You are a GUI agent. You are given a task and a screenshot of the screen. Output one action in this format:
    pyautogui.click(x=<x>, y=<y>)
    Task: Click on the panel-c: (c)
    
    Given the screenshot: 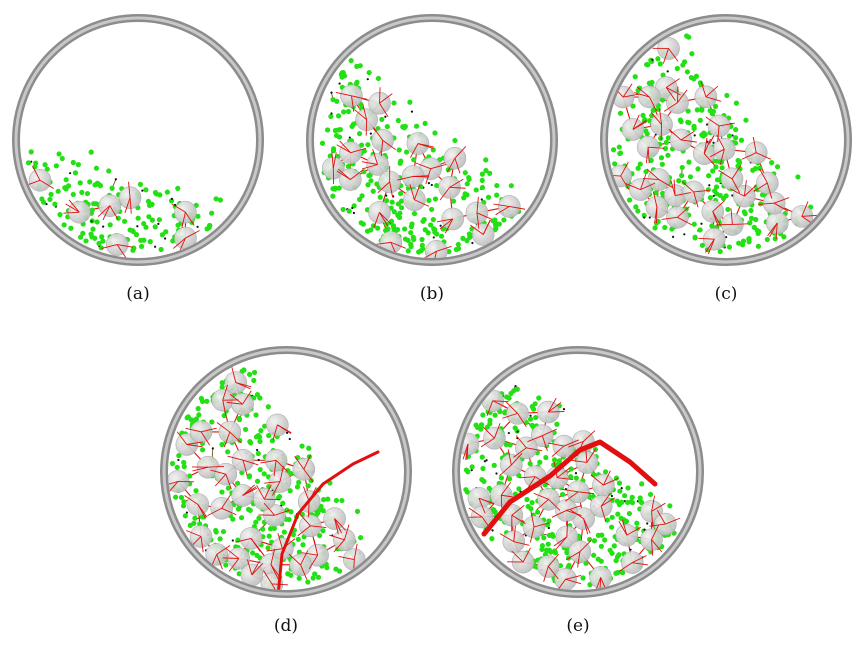 What is the action you would take?
    pyautogui.click(x=724, y=157)
    